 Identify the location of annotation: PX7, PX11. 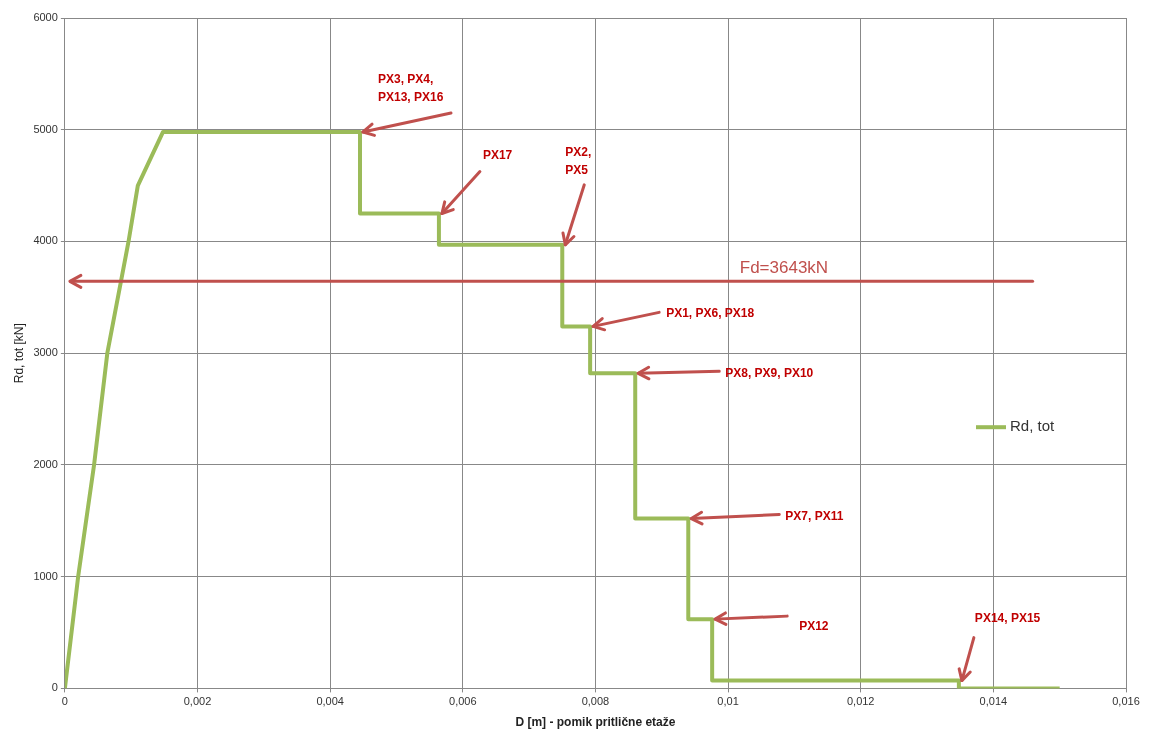
(814, 515).